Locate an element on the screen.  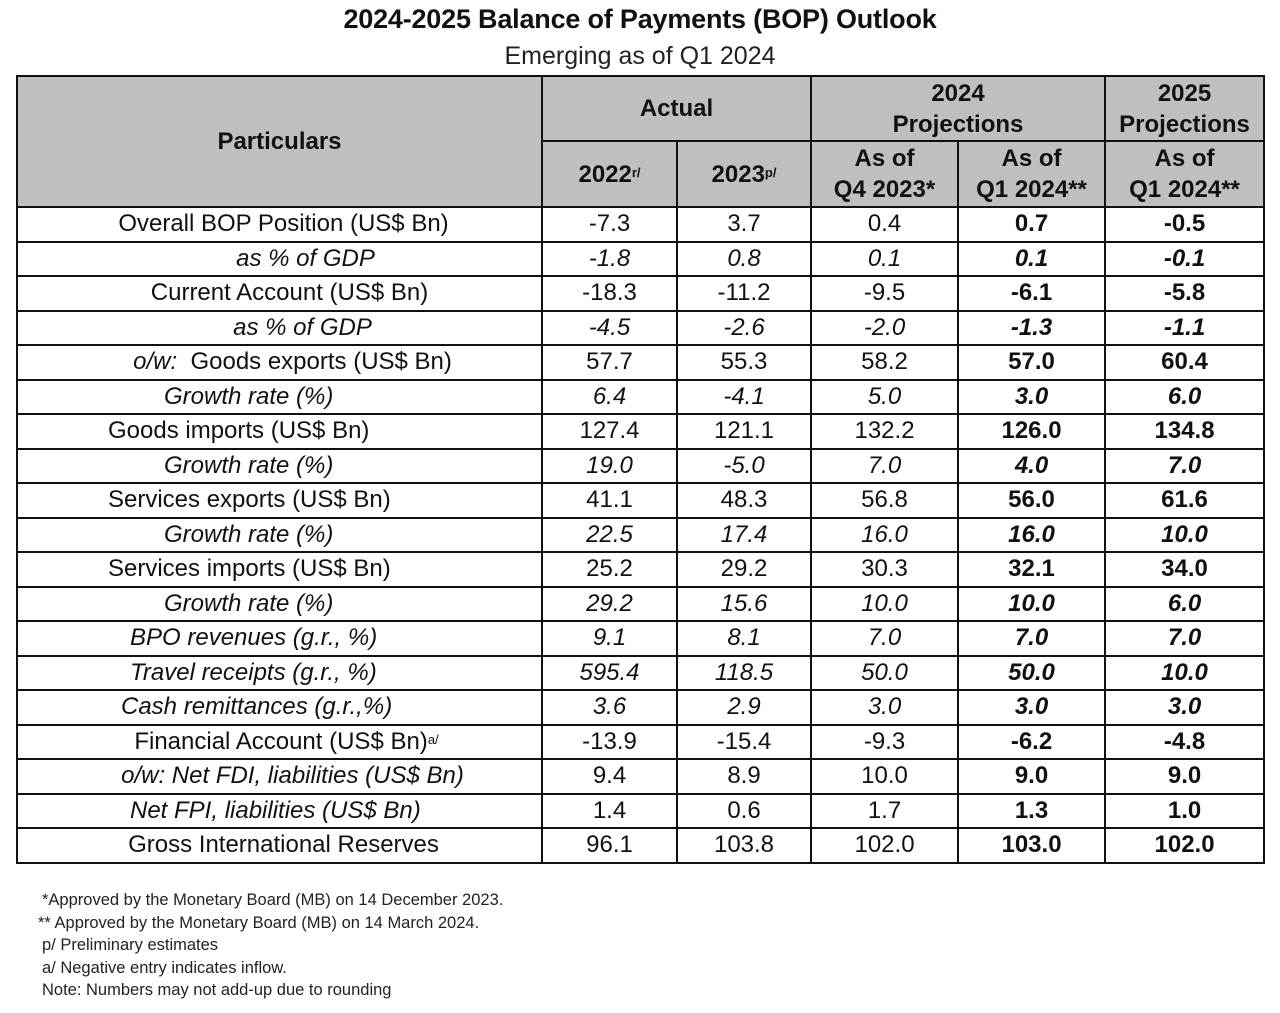
cell-p2025: 60.4 is located at coordinates (1185, 362).